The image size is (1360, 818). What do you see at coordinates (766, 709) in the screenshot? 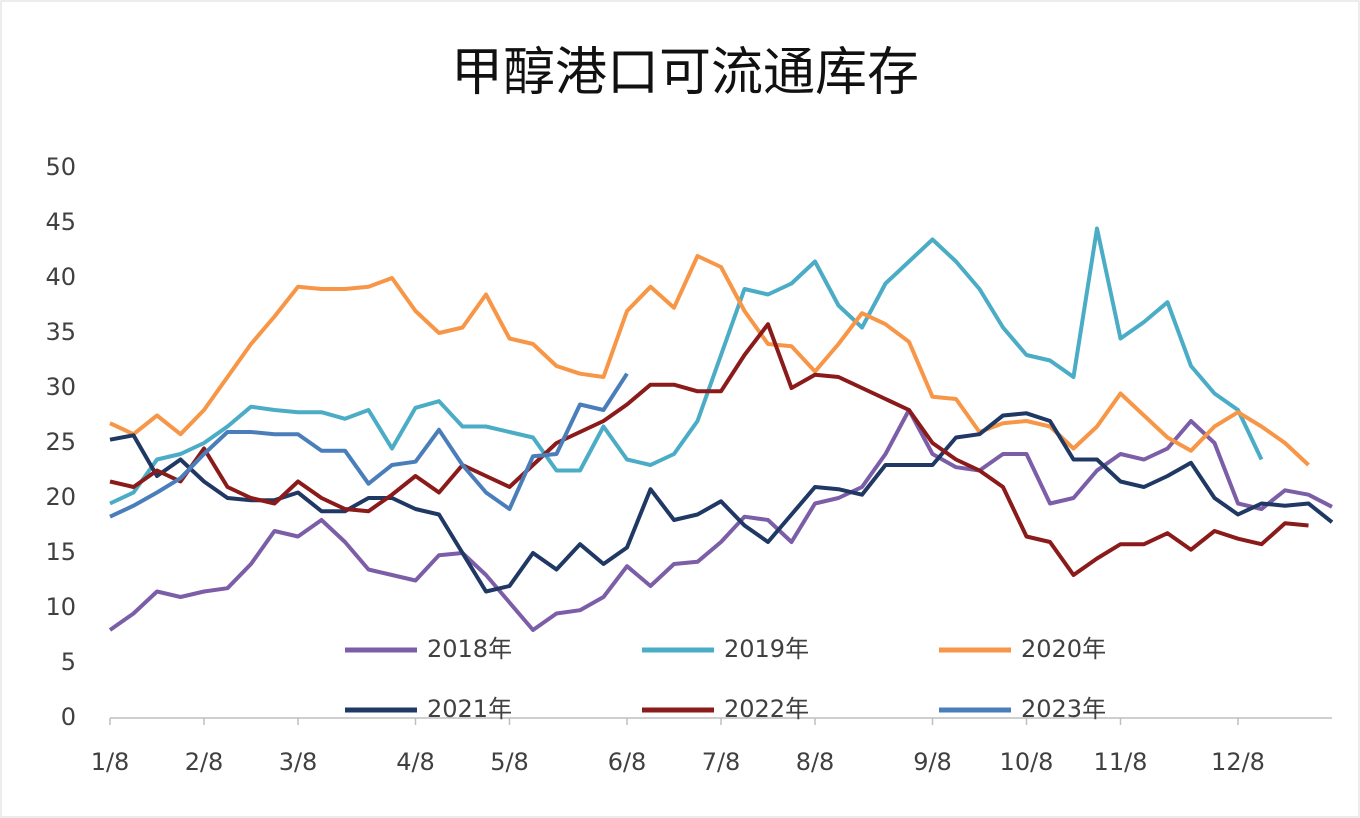
I see `legend-label: 2022年` at bounding box center [766, 709].